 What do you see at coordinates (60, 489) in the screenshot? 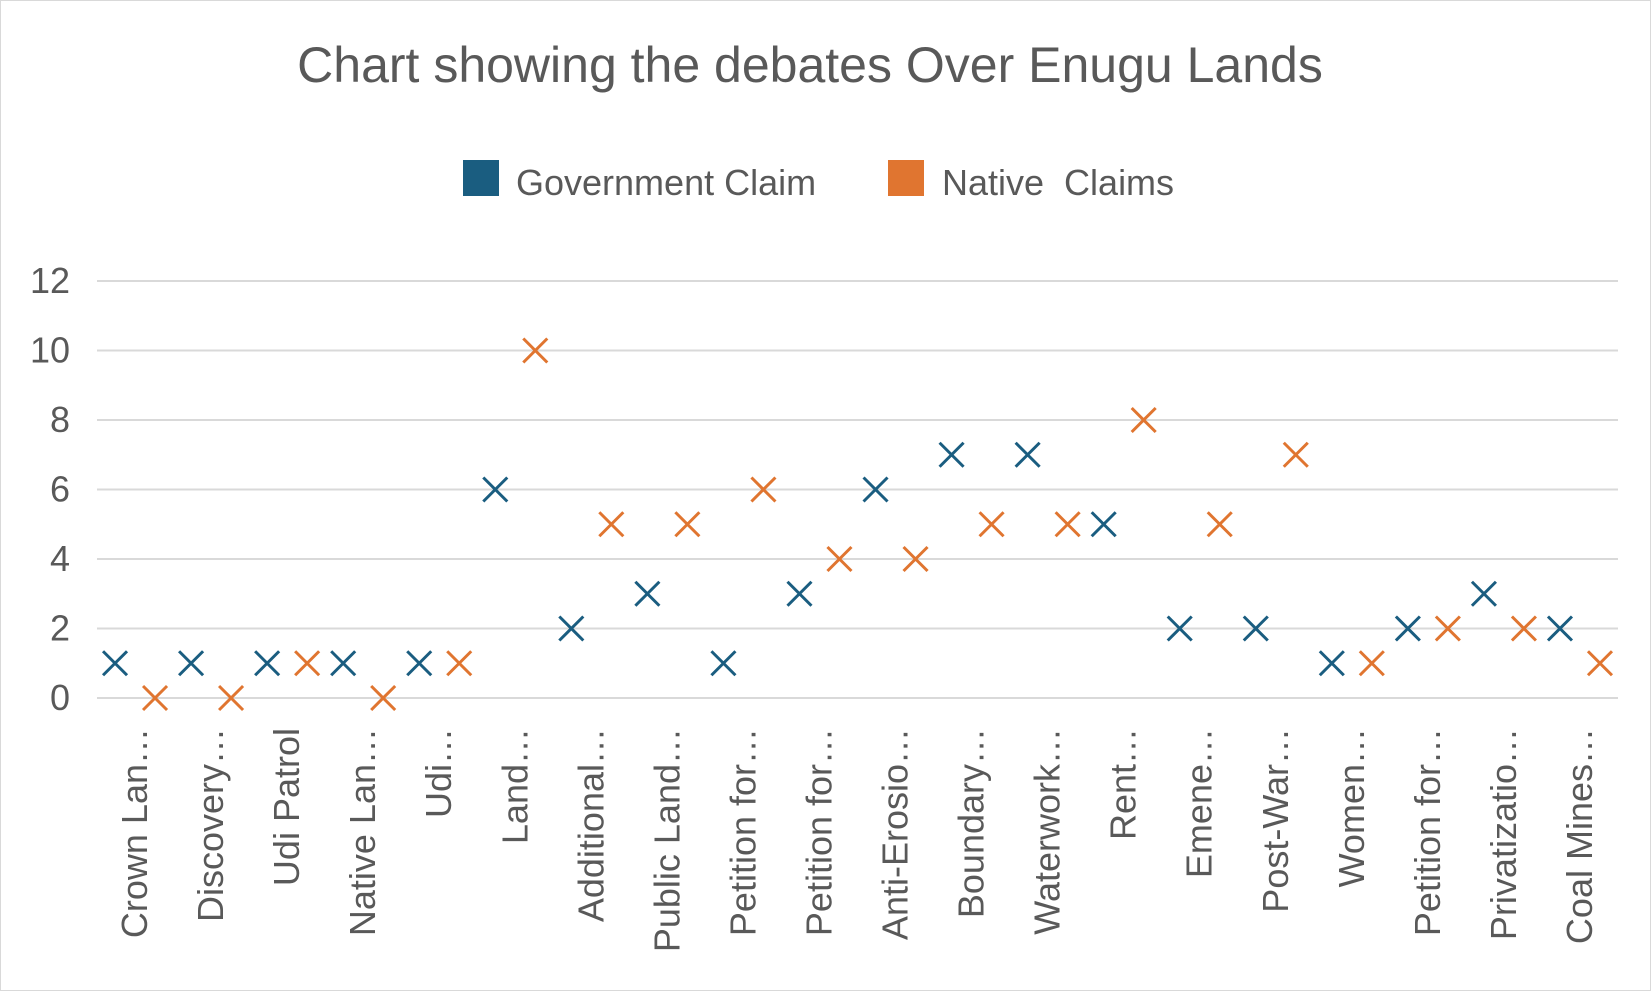
I see `y-tick-label: 6` at bounding box center [60, 489].